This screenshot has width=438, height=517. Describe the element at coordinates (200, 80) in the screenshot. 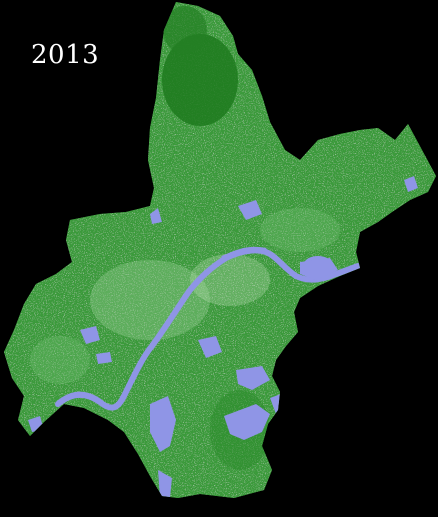

I see `dense-forest-north` at that location.